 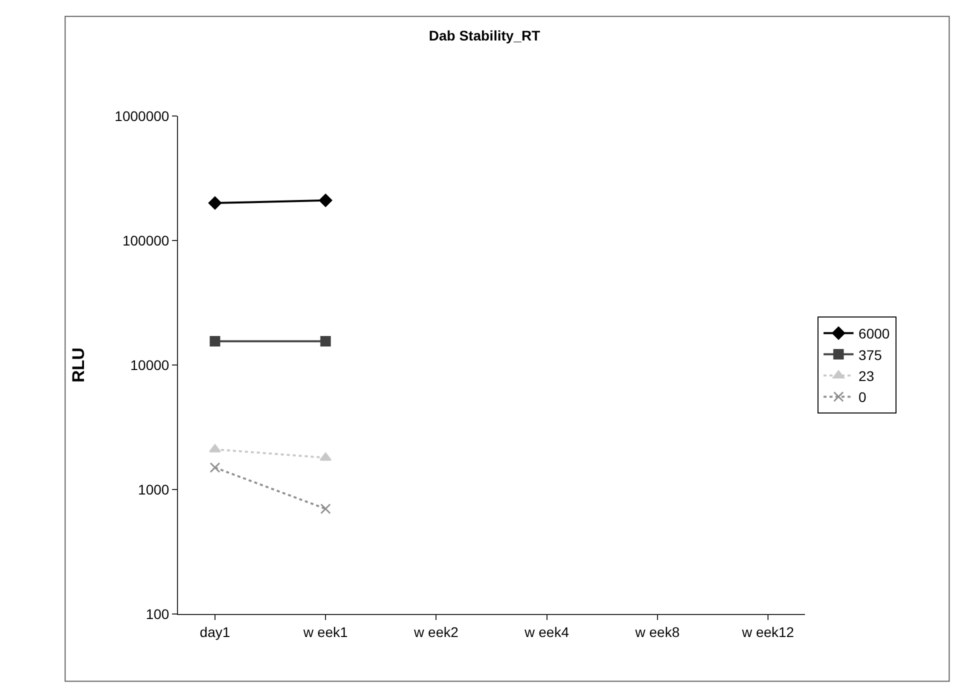 I want to click on x-tick-label: w eek12, so click(x=767, y=632).